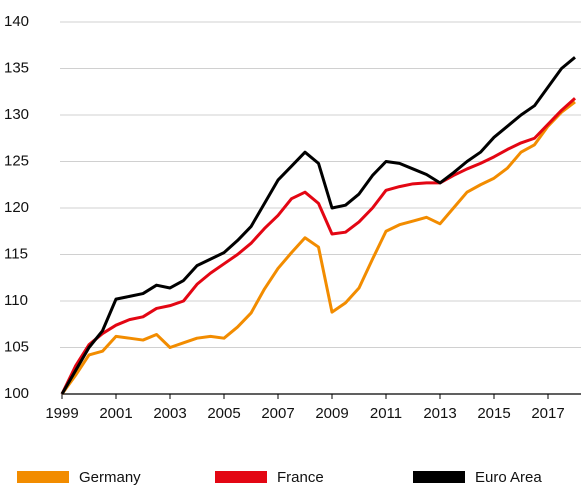  I want to click on y-tick-label: 140, so click(16, 21).